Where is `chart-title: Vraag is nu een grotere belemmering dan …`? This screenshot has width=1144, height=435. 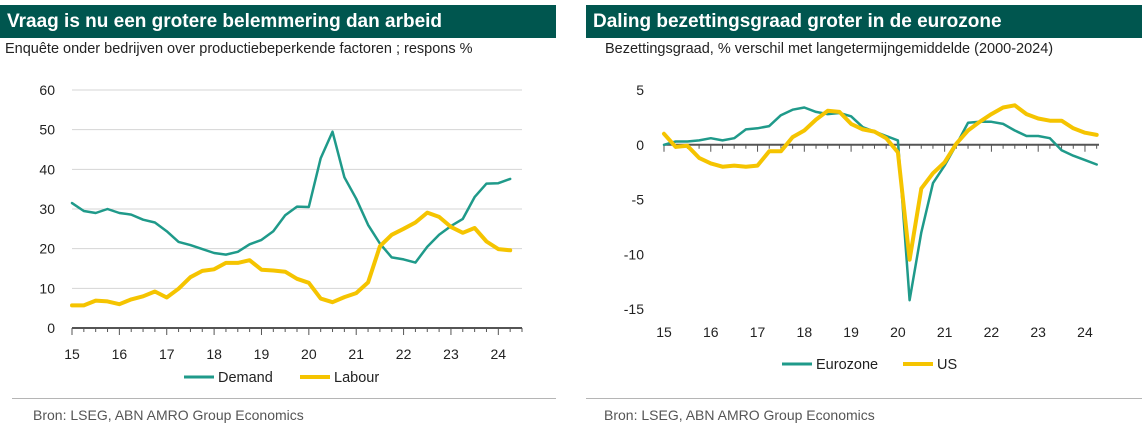
chart-title: Vraag is nu een grotere belemmering dan … is located at coordinates (278, 21).